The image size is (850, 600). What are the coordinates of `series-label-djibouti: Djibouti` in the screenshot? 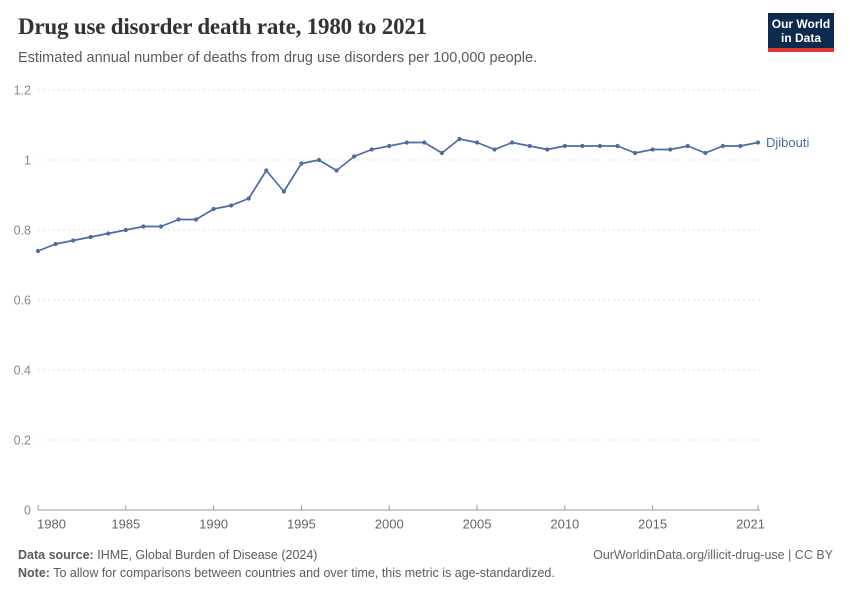 It's located at (787, 142).